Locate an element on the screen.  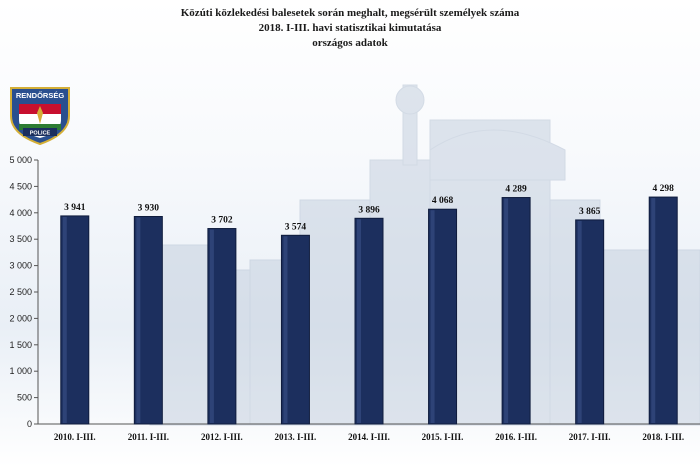
x-tick-label: 2018. I-III. is located at coordinates (663, 437).